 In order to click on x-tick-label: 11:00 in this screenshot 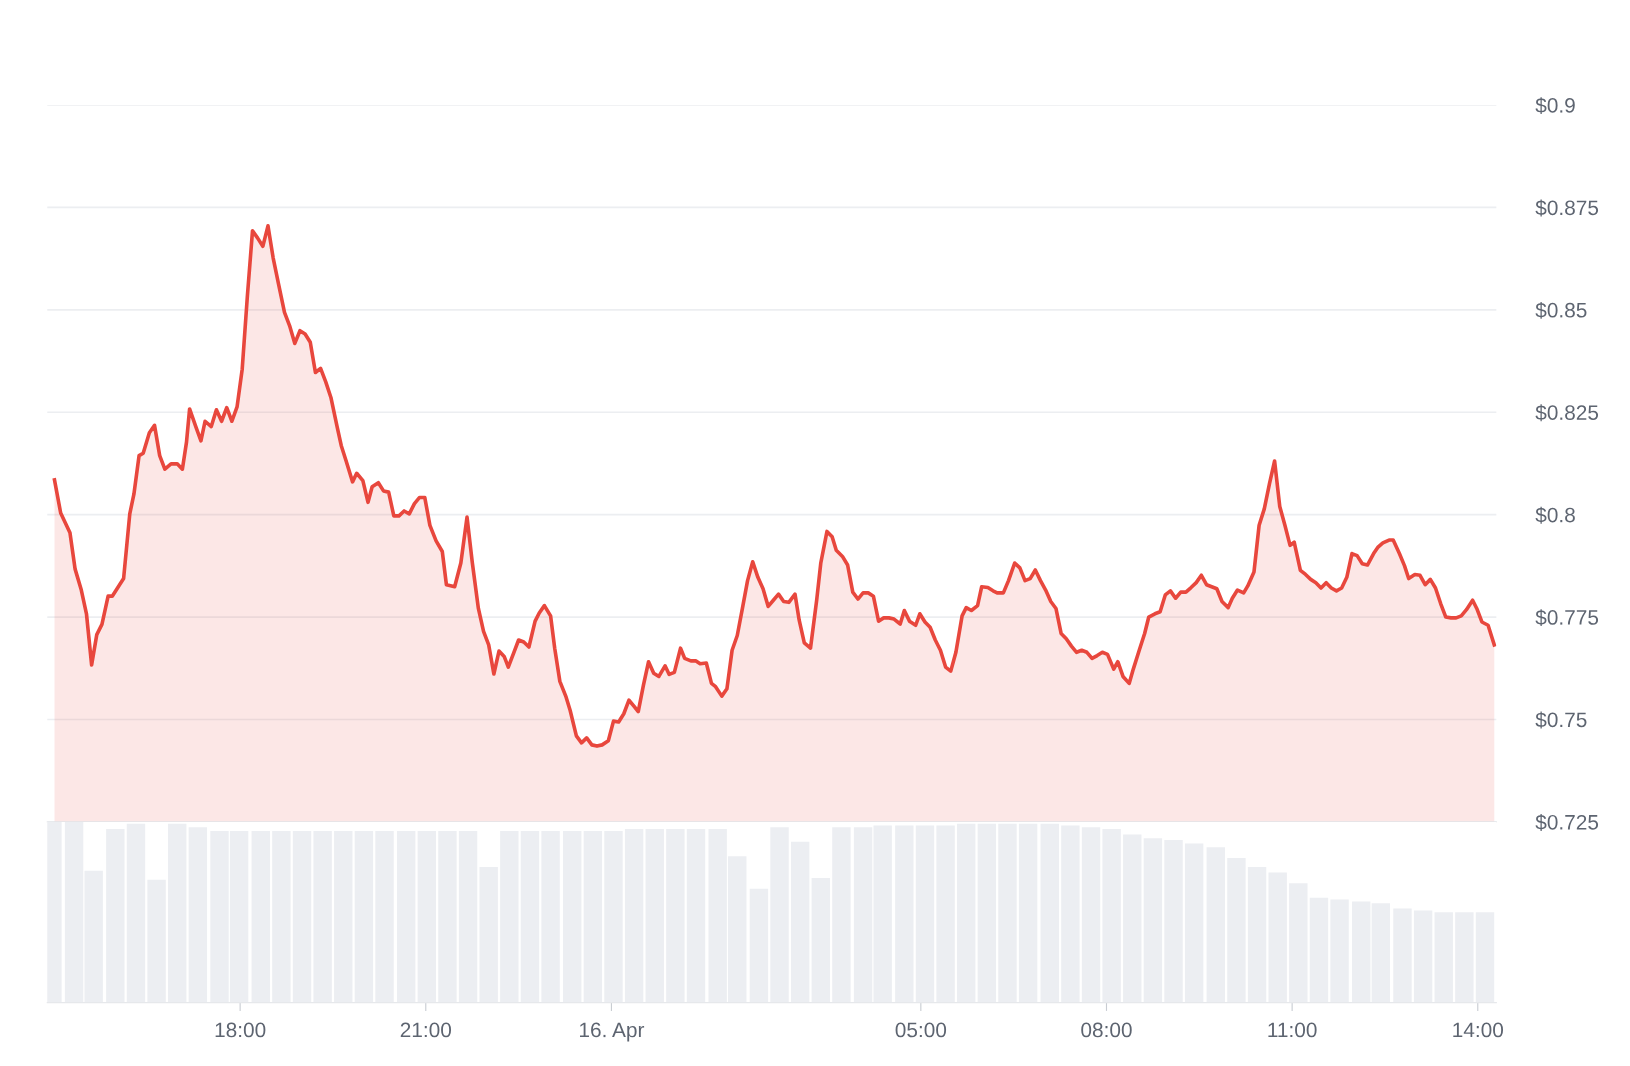, I will do `click(1292, 1030)`.